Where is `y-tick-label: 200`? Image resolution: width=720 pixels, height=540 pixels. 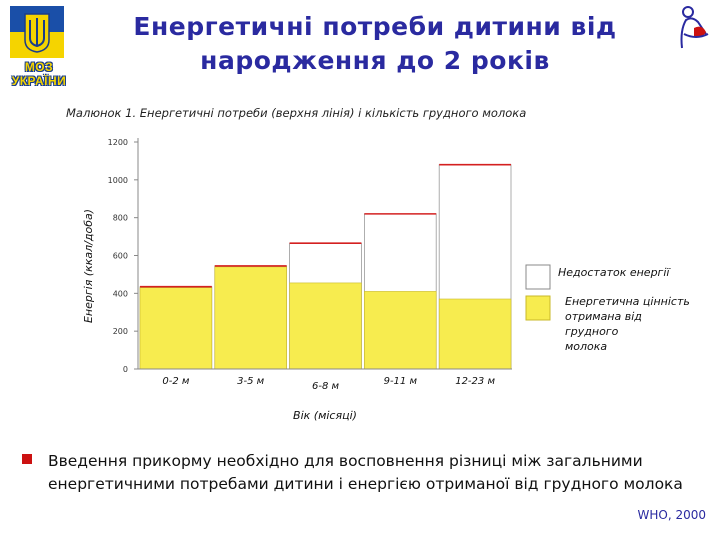
y-tick-label: 200 is located at coordinates (120, 331).